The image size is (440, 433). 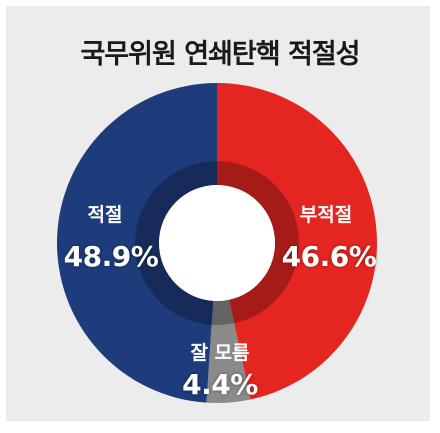 I want to click on slice-value-unsure: 4.4%, so click(x=220, y=384).